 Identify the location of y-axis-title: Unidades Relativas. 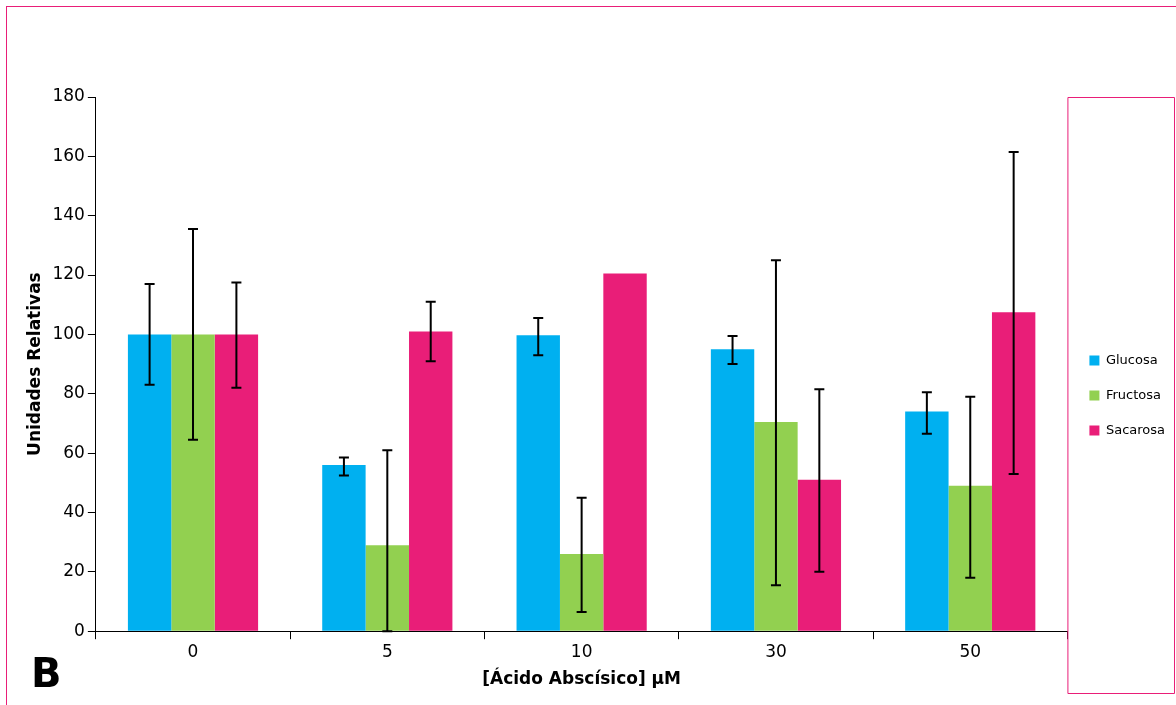
(33, 364).